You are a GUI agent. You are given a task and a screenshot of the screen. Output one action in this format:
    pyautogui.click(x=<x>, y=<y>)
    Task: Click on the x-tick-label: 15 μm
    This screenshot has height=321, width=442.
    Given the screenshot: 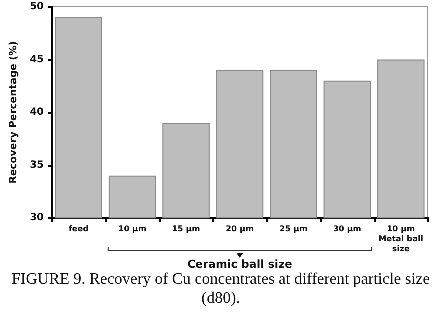 What is the action you would take?
    pyautogui.click(x=186, y=229)
    